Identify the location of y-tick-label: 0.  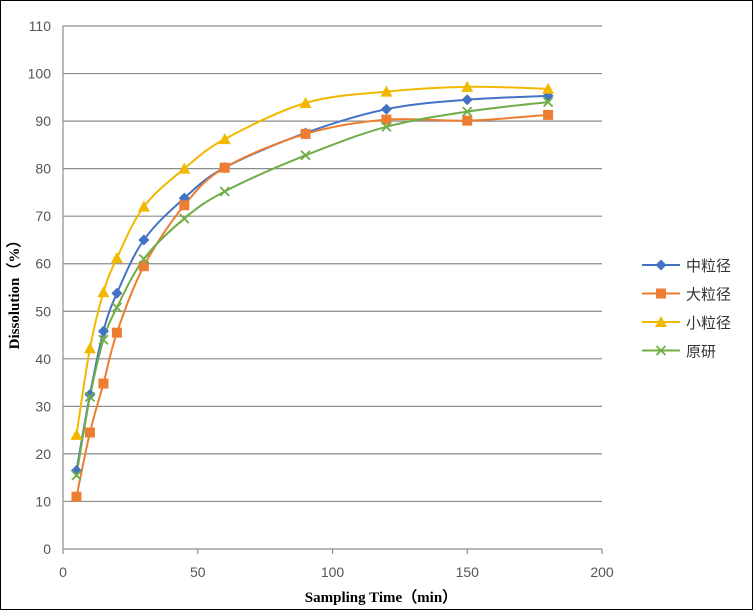
(47, 549).